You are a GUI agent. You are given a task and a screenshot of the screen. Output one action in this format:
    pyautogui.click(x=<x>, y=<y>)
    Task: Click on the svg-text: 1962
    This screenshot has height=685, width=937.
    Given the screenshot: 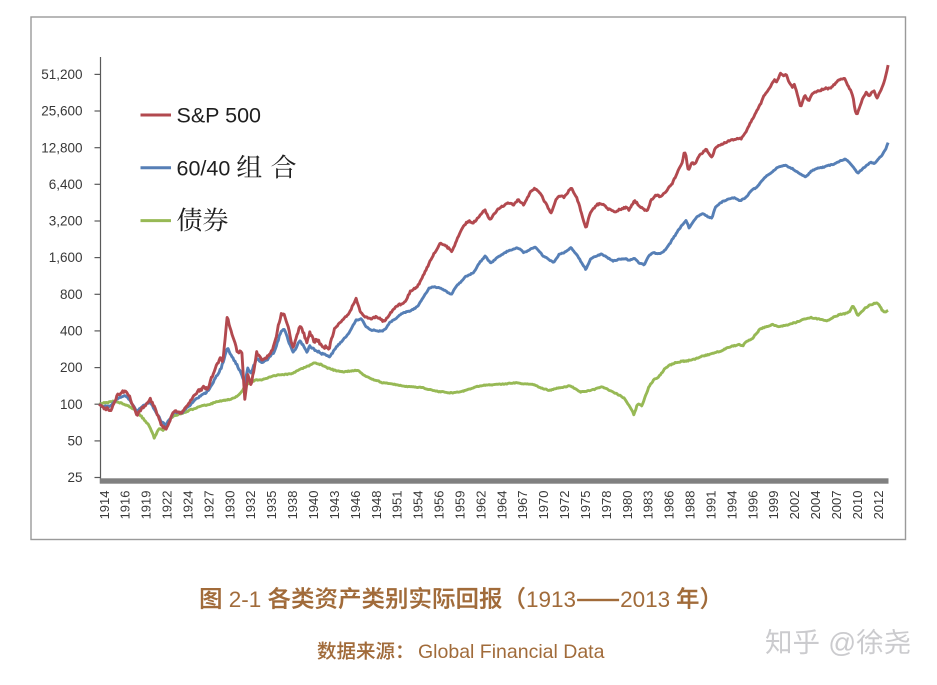 What is the action you would take?
    pyautogui.click(x=480, y=505)
    